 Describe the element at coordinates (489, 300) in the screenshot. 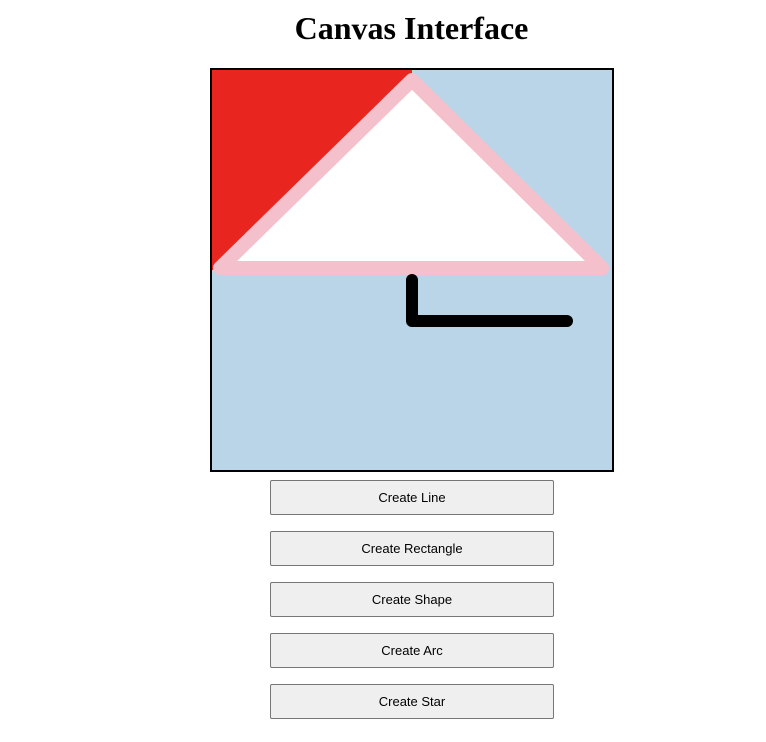

I see `black-line` at that location.